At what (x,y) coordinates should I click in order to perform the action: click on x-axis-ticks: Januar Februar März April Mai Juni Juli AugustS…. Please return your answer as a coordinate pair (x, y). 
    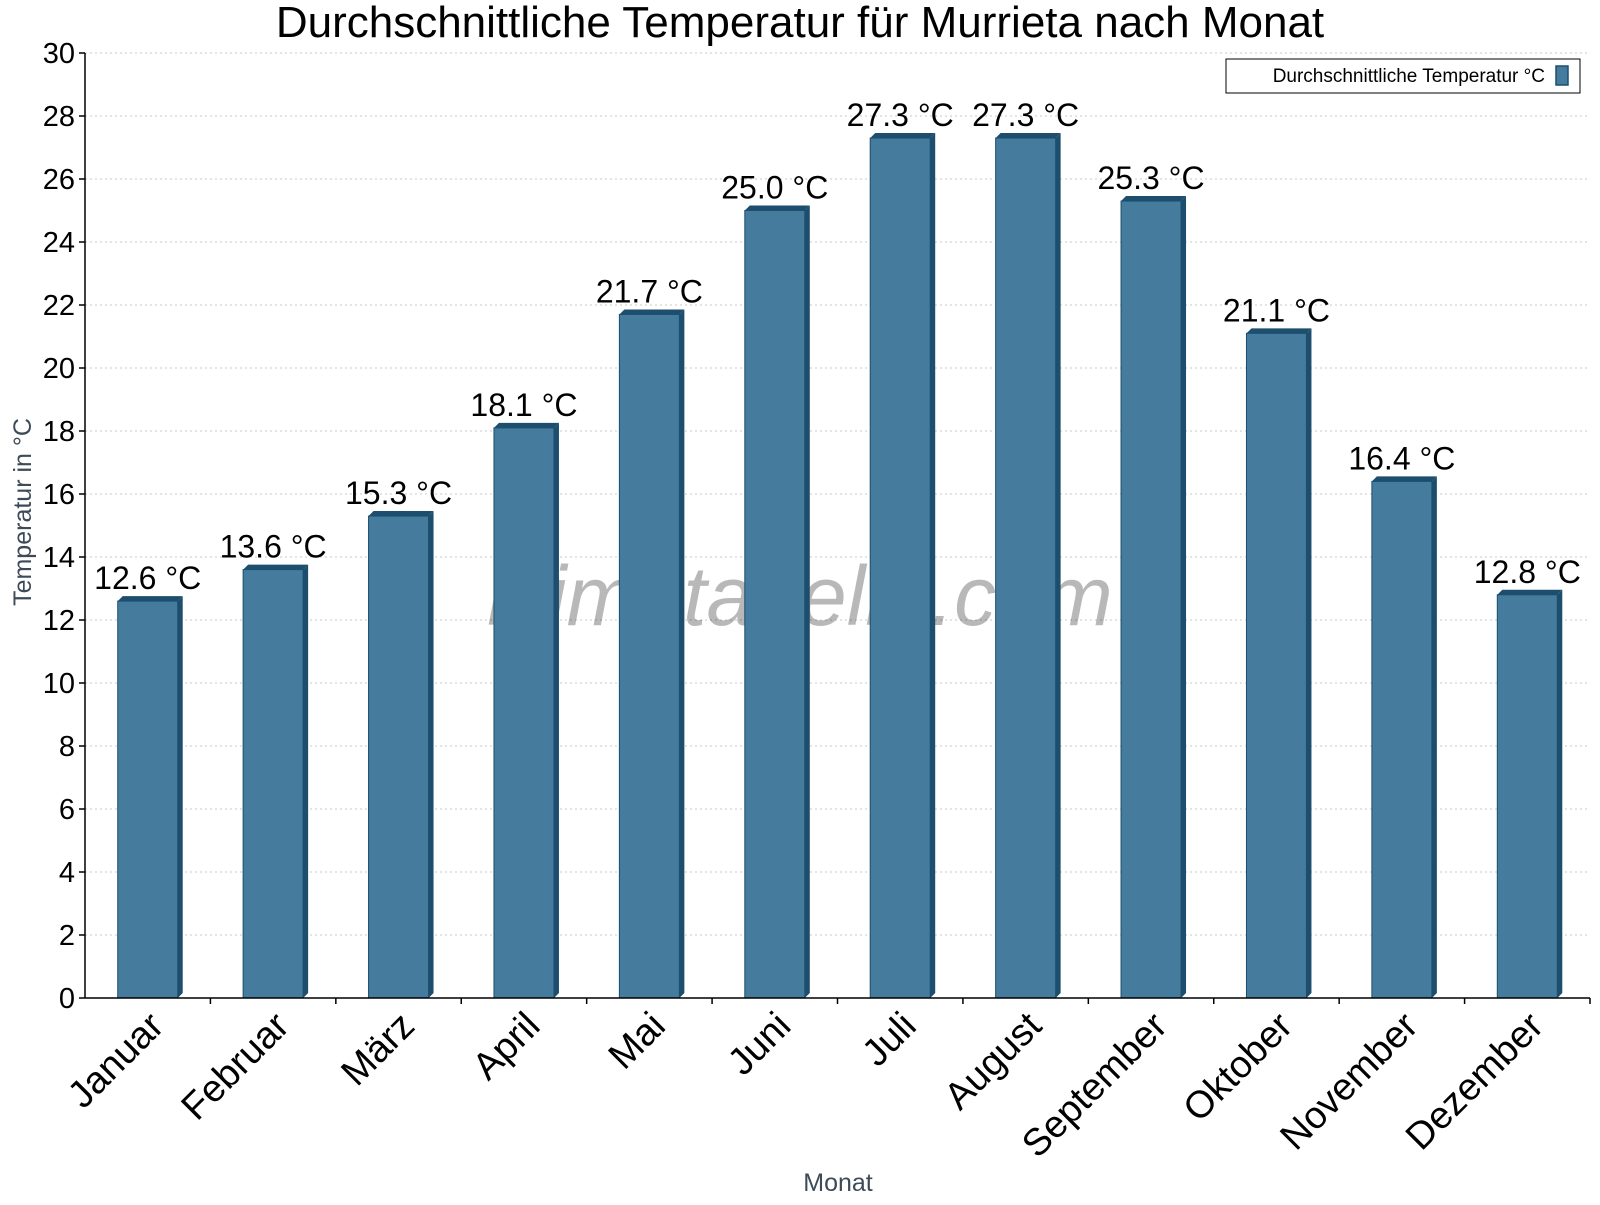
    Looking at the image, I should click on (825, 1082).